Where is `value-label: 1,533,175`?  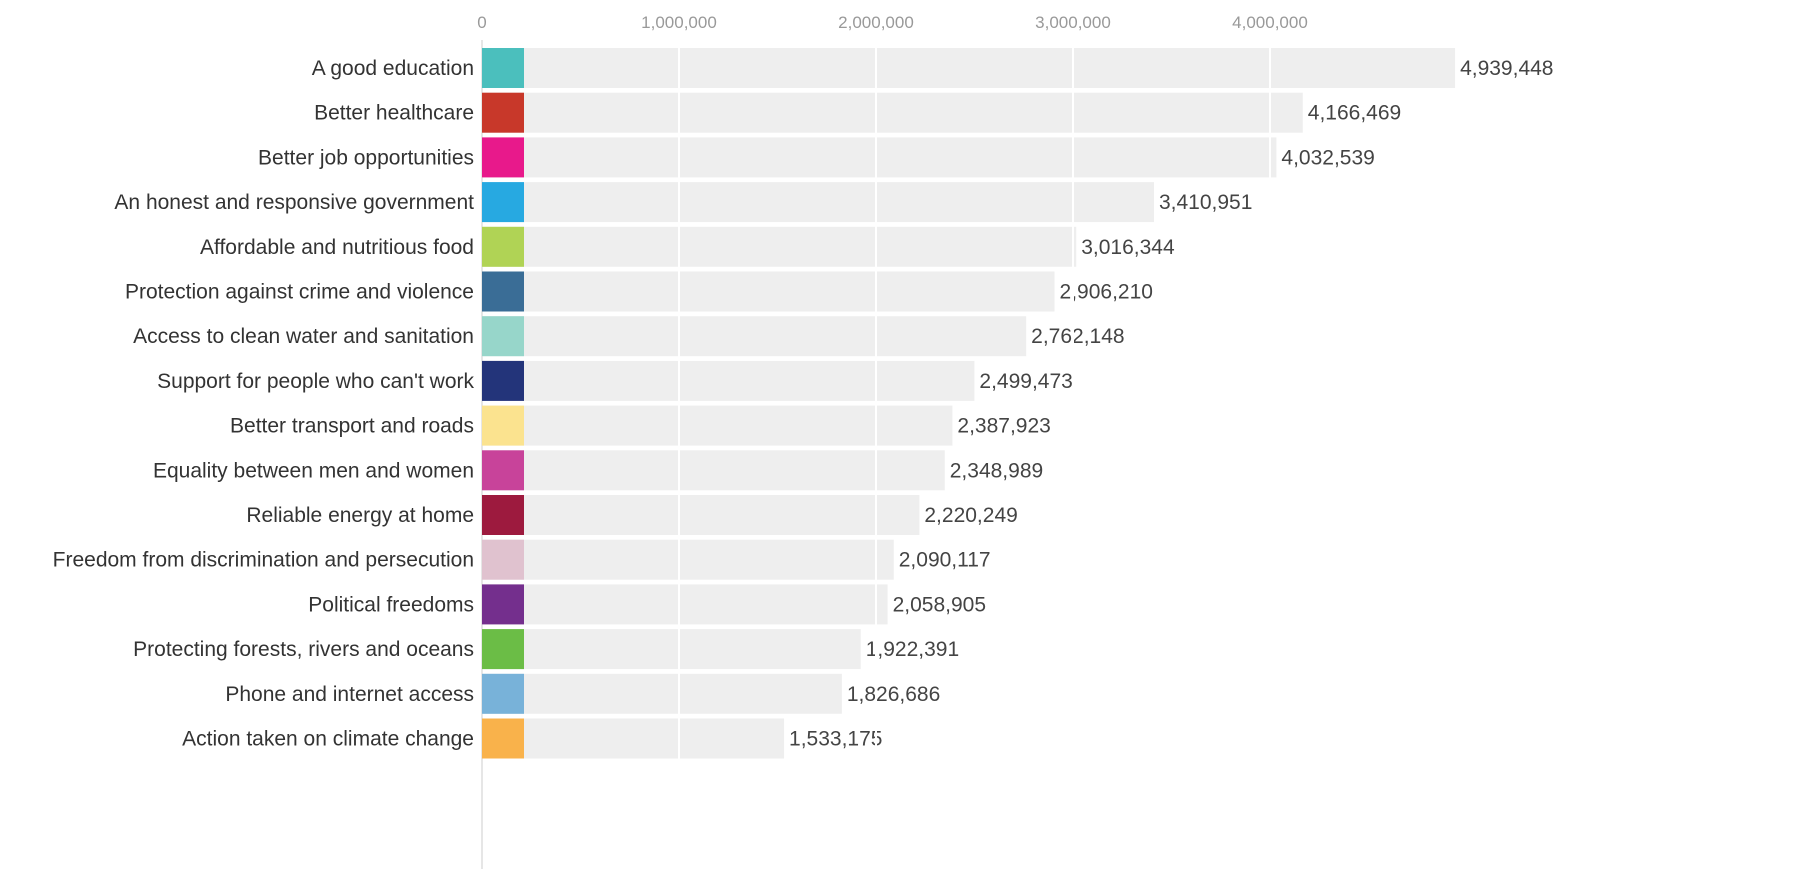 value-label: 1,533,175 is located at coordinates (835, 739).